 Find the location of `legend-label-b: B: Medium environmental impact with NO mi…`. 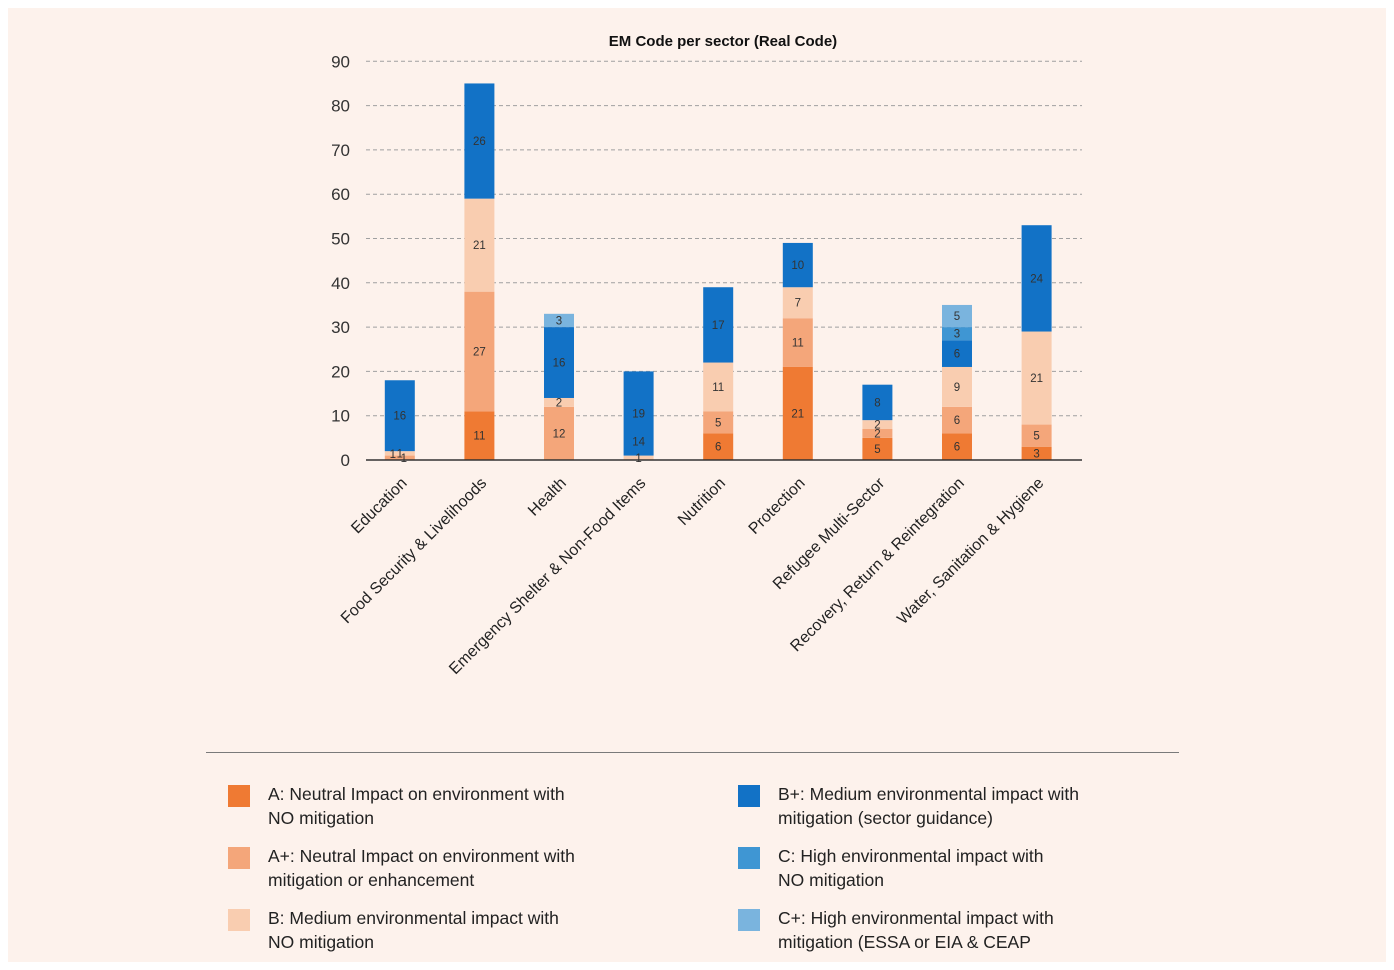

legend-label-b: B: Medium environmental impact with NO mi… is located at coordinates (413, 930).